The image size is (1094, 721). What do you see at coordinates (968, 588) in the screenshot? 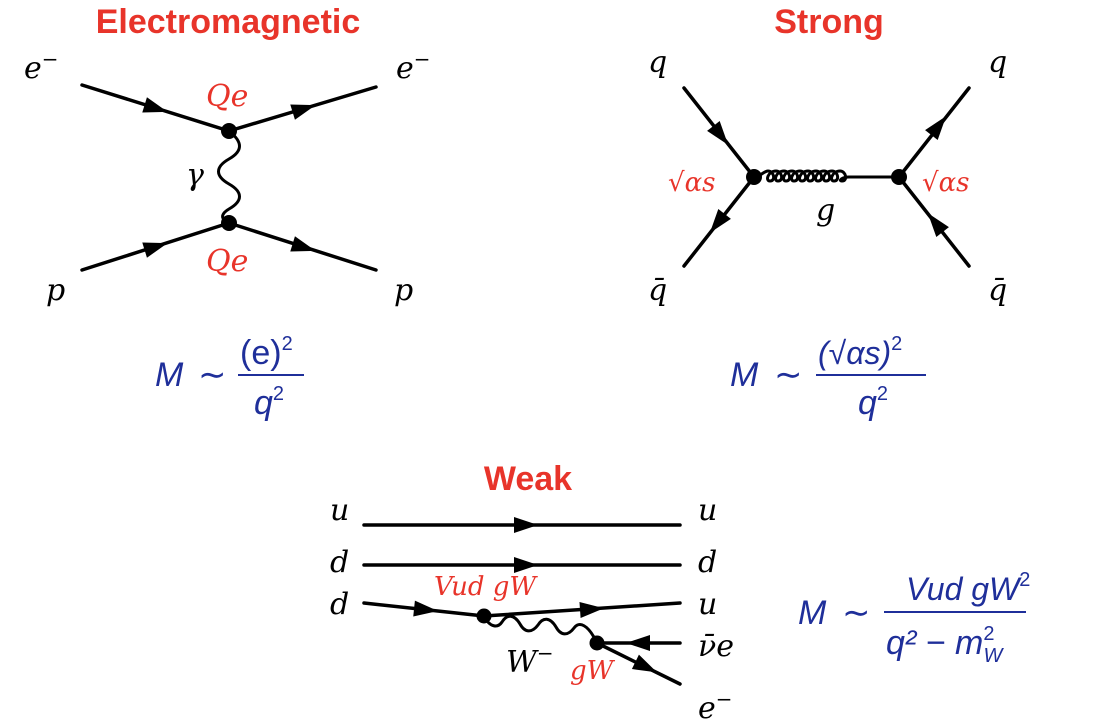
I see `weak-formula-numerator: Vud gW2` at bounding box center [968, 588].